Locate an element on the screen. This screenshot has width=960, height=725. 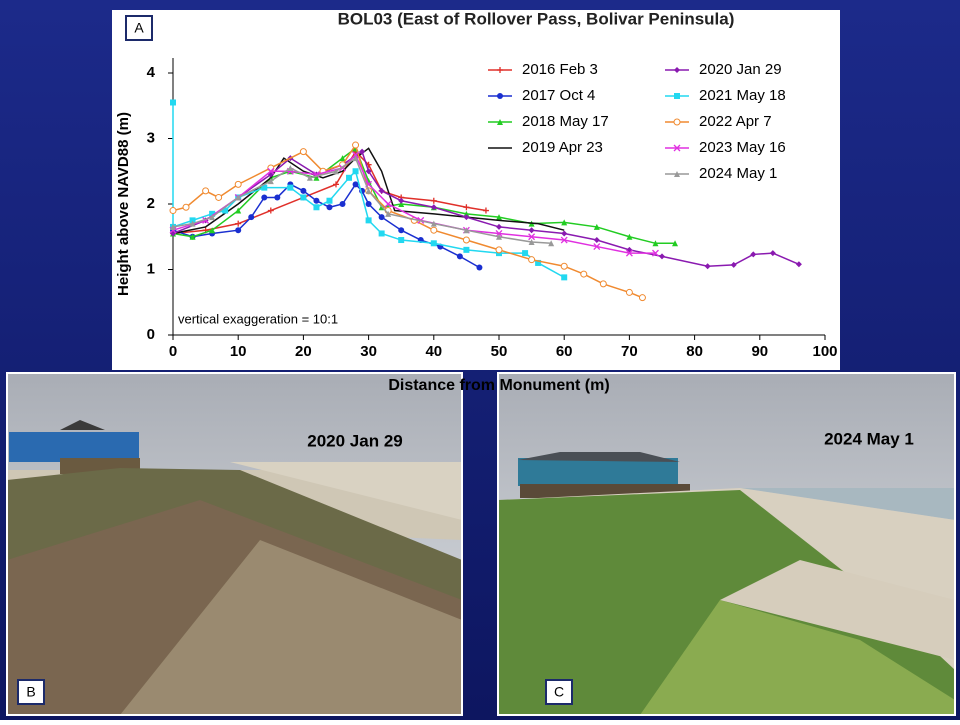
panel-label: A is located at coordinates (139, 28).